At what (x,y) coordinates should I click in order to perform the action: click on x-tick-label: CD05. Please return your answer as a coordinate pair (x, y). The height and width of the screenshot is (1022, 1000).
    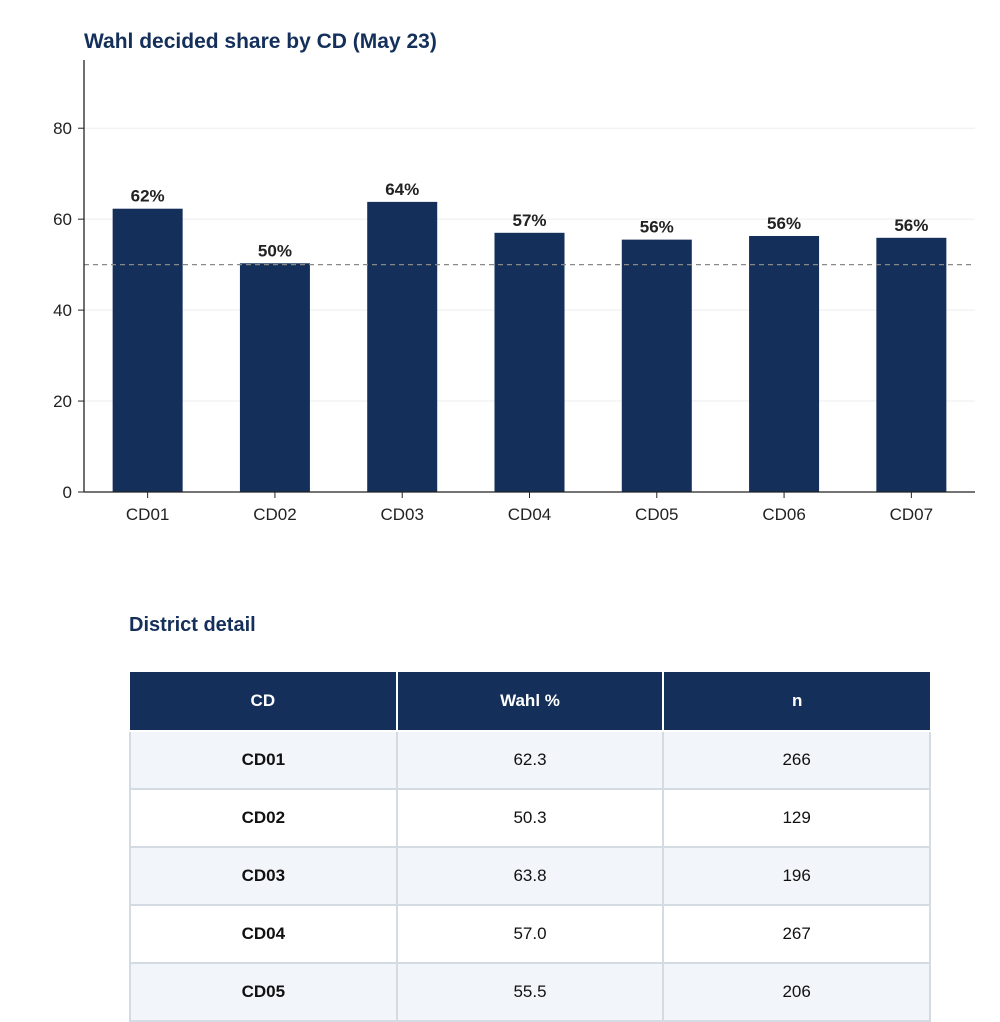
    Looking at the image, I should click on (656, 514).